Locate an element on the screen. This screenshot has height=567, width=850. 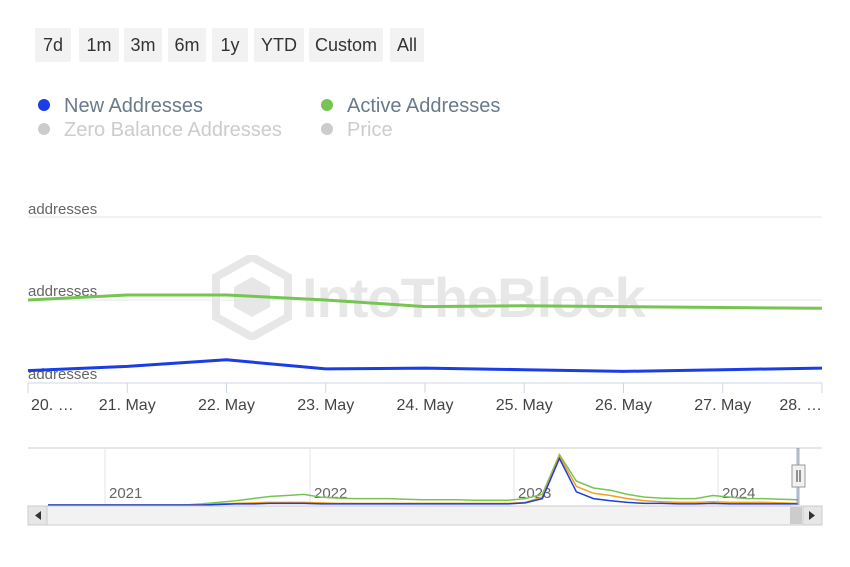
range-button-3m: 3m is located at coordinates (143, 45).